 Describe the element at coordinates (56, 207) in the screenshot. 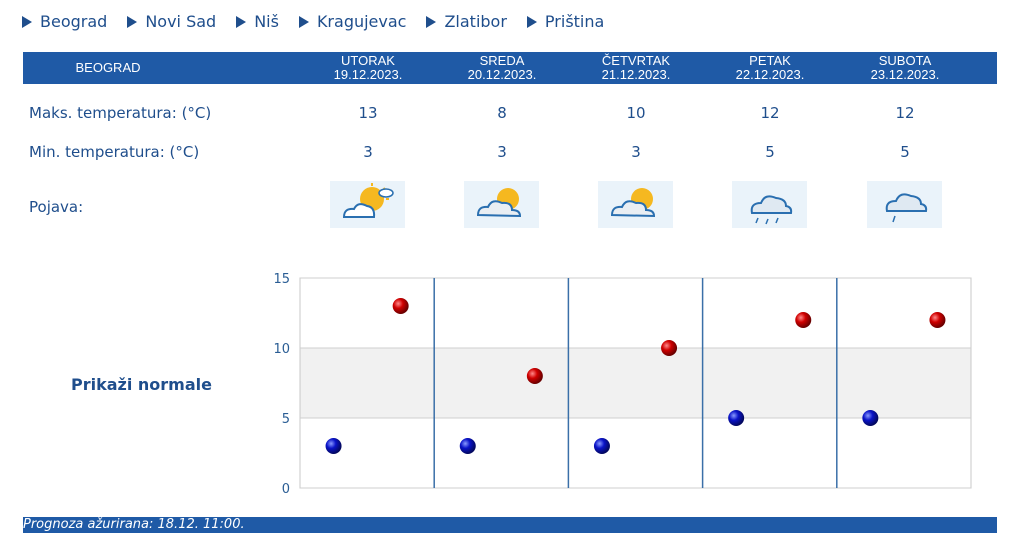

I see `phenomenon-label: Pojava:` at that location.